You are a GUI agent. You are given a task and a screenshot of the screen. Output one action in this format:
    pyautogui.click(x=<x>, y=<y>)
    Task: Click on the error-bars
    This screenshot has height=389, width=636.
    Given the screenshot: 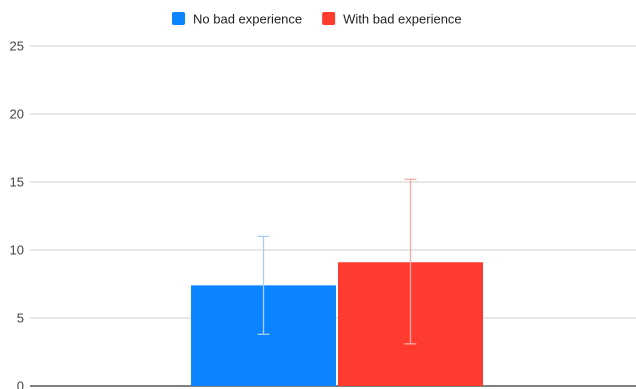 What is the action you would take?
    pyautogui.click(x=337, y=261)
    